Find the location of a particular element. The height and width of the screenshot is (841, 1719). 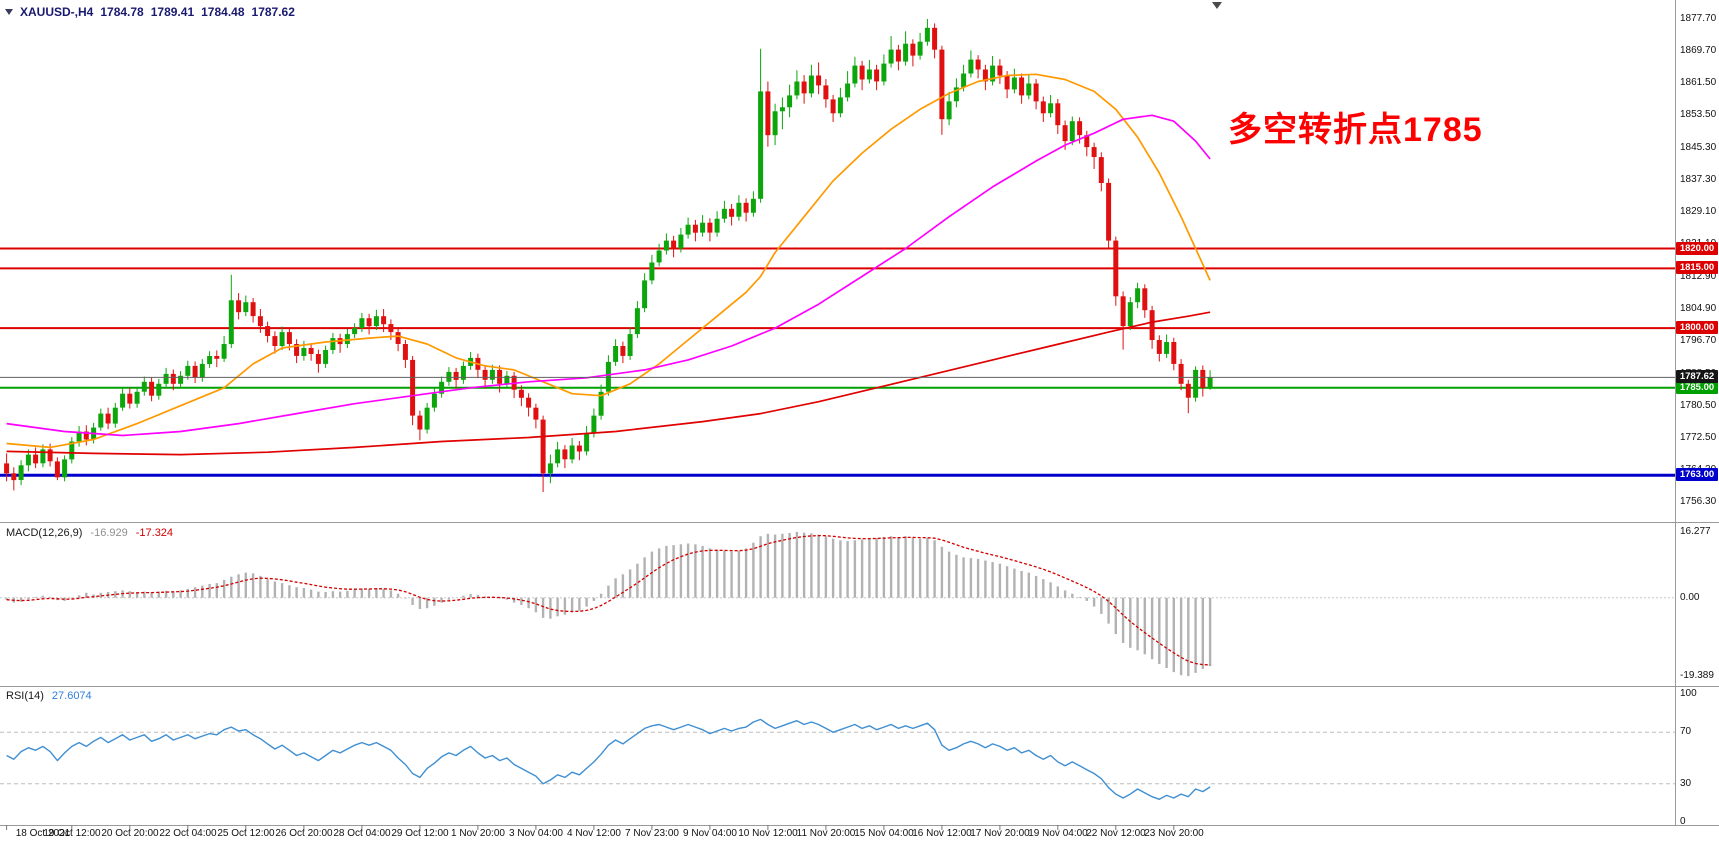

macd-histogram is located at coordinates (608, 604).